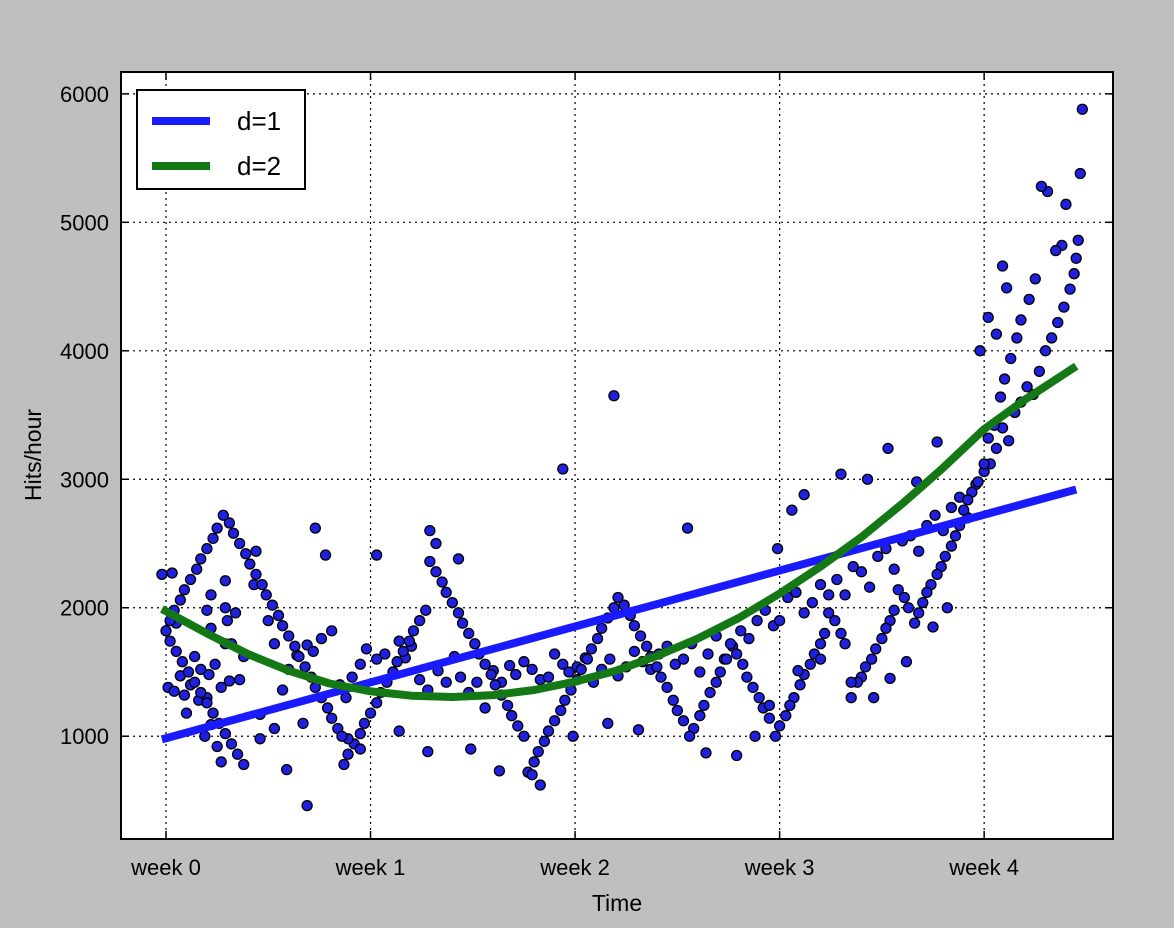 The image size is (1174, 928). I want to click on y-tick-label: 5000, so click(84, 222).